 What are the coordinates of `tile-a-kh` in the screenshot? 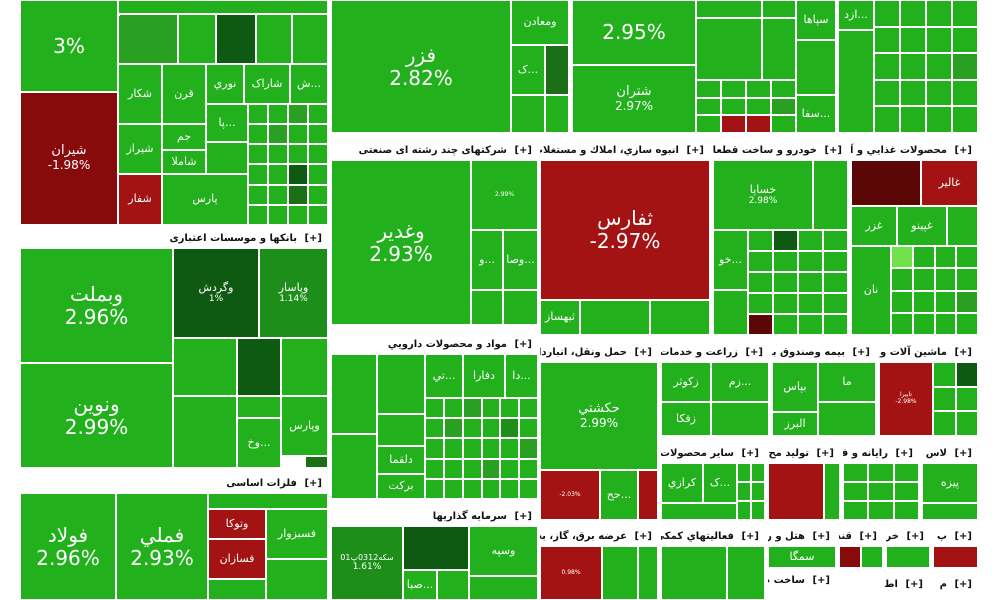 It's located at (830, 195).